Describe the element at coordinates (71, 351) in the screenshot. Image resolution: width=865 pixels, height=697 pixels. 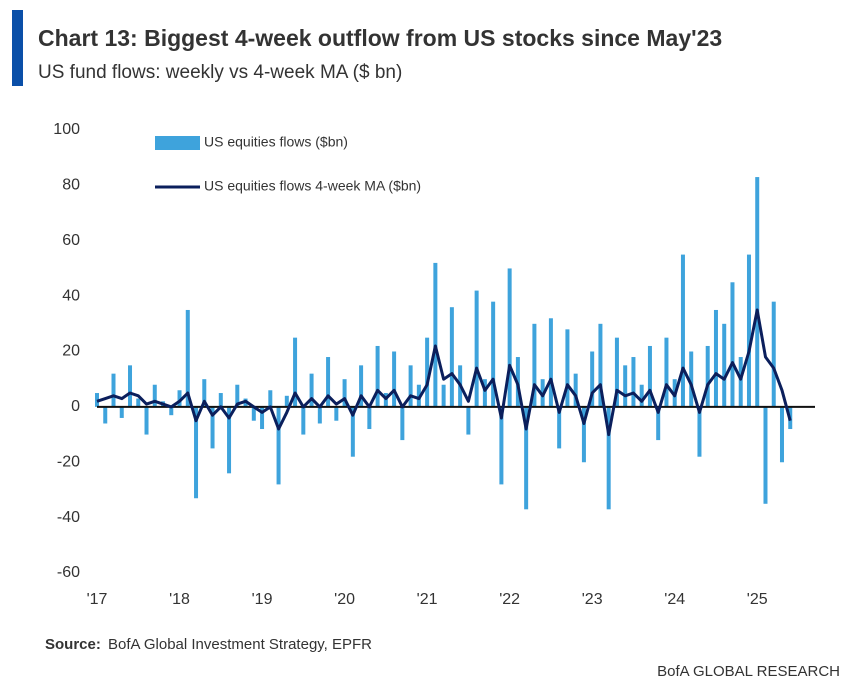
I see `y-tick-label: 20` at that location.